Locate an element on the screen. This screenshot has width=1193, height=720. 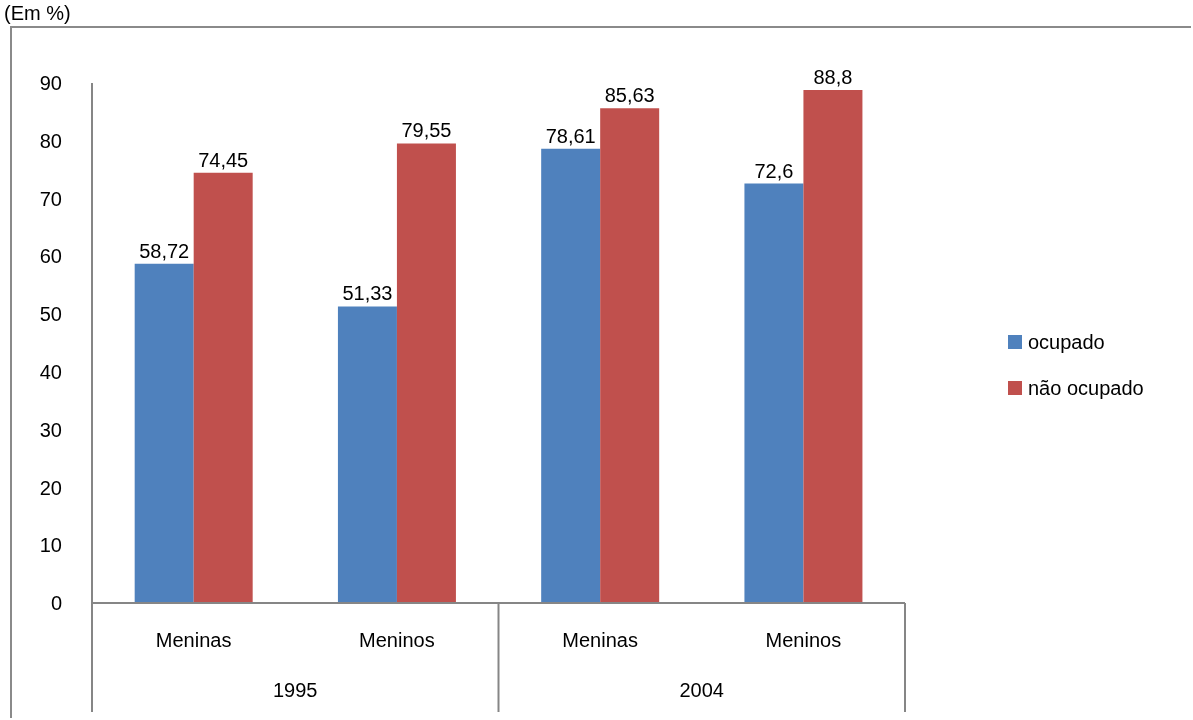
y-tick-label: 30 is located at coordinates (50, 429).